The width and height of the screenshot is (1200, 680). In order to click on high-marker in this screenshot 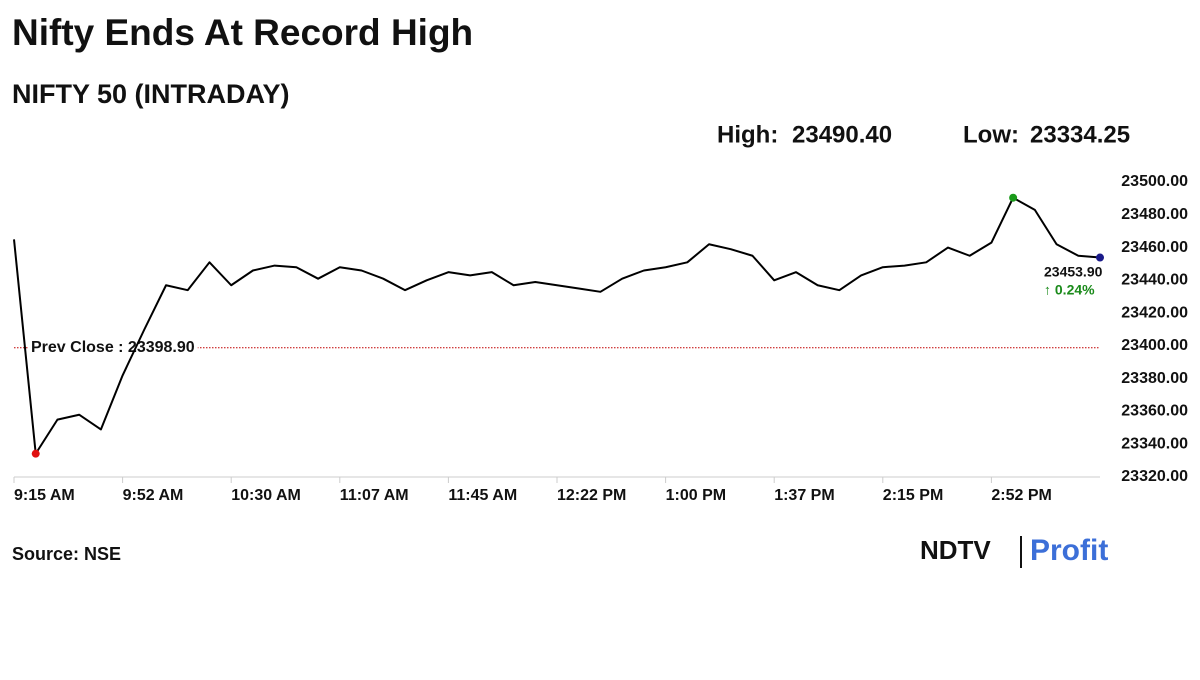, I will do `click(1013, 197)`.